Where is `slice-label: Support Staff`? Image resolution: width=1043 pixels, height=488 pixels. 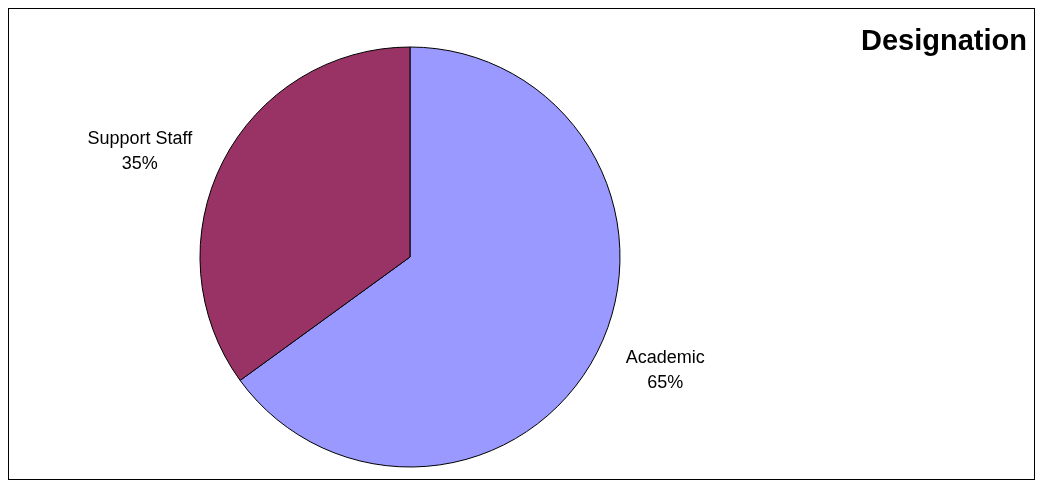 slice-label: Support Staff is located at coordinates (140, 137).